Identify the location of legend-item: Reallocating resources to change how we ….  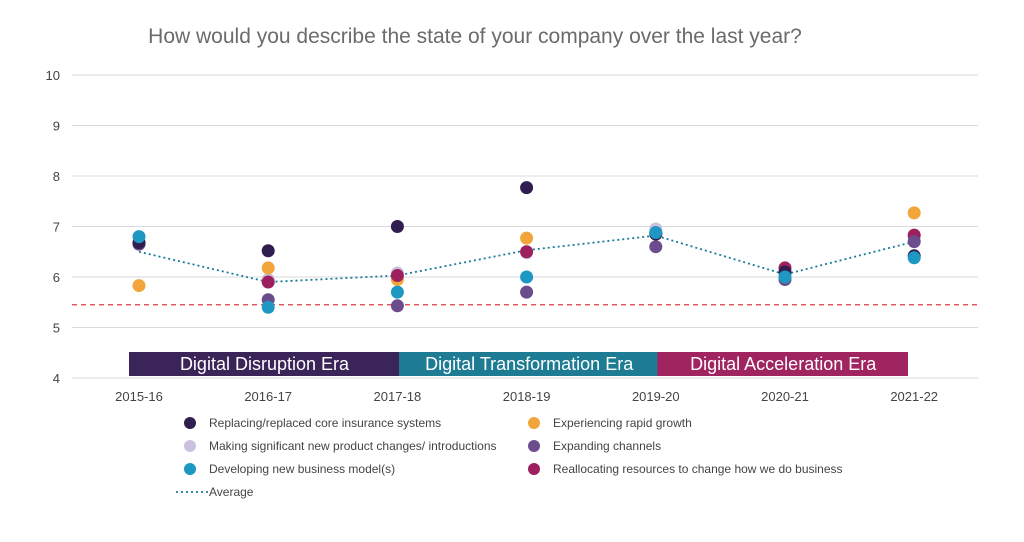
(685, 469).